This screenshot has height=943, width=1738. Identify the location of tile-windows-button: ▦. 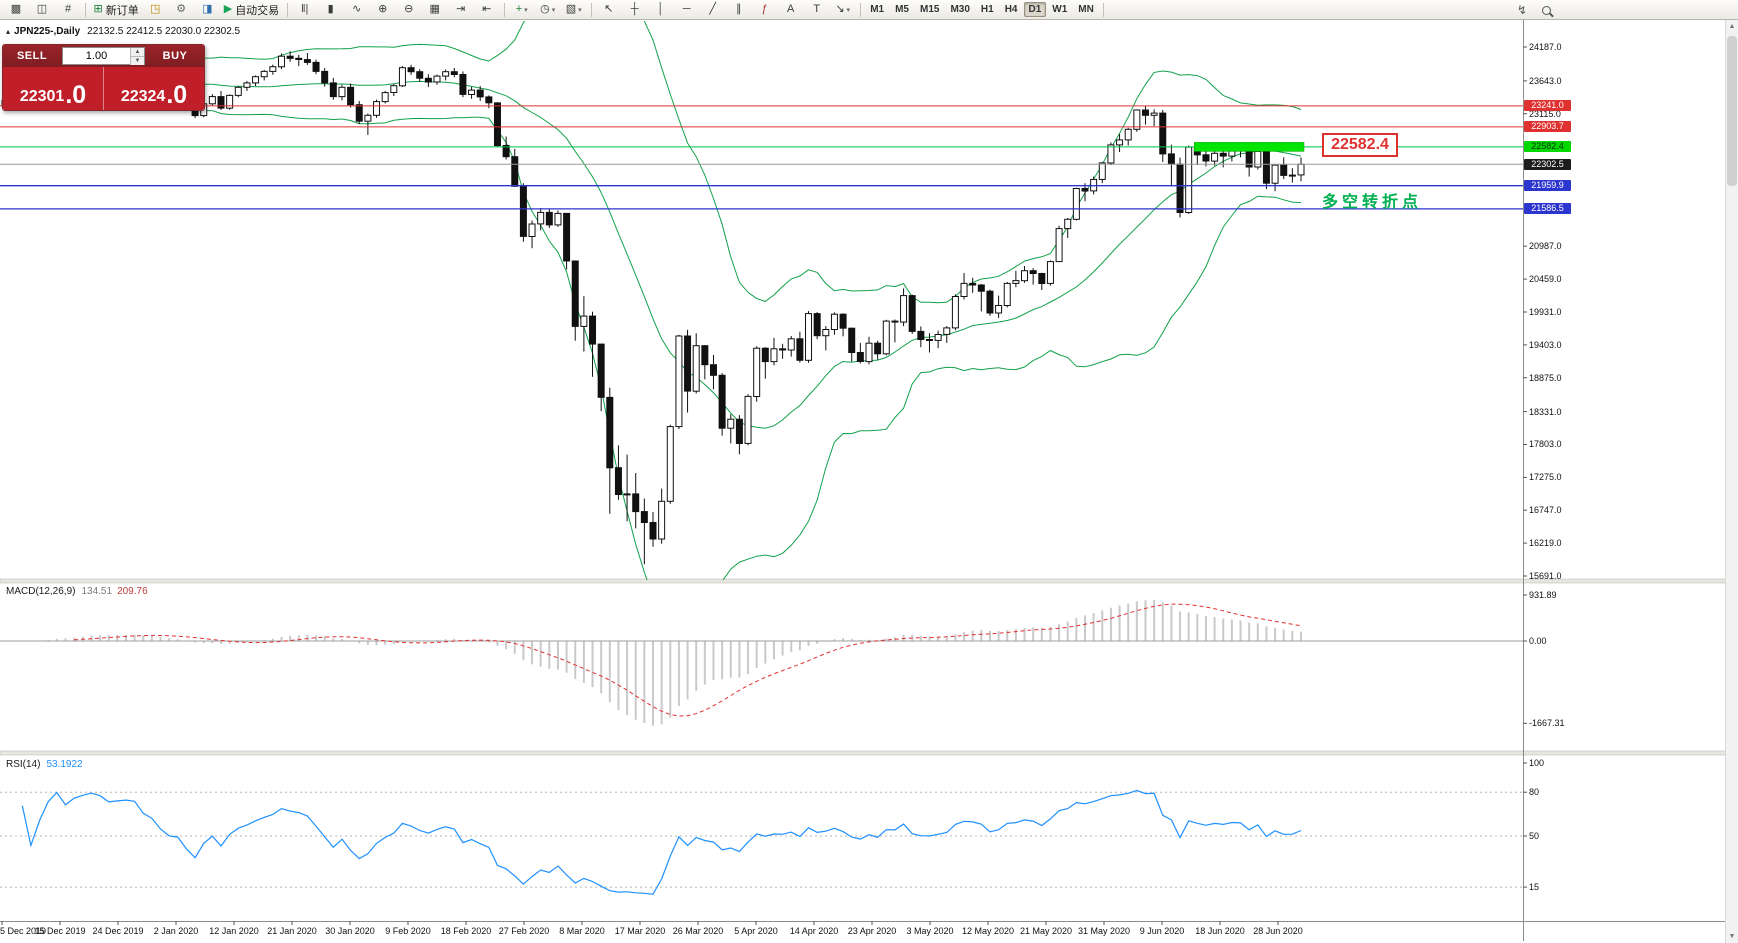
(434, 9).